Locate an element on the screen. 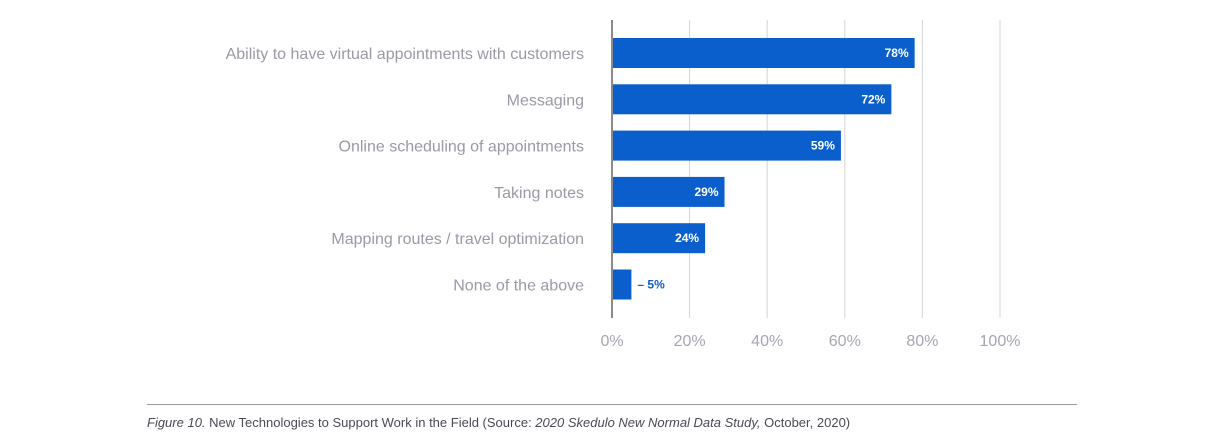 This screenshot has height=445, width=1224. x-tick-label: 20% is located at coordinates (690, 341).